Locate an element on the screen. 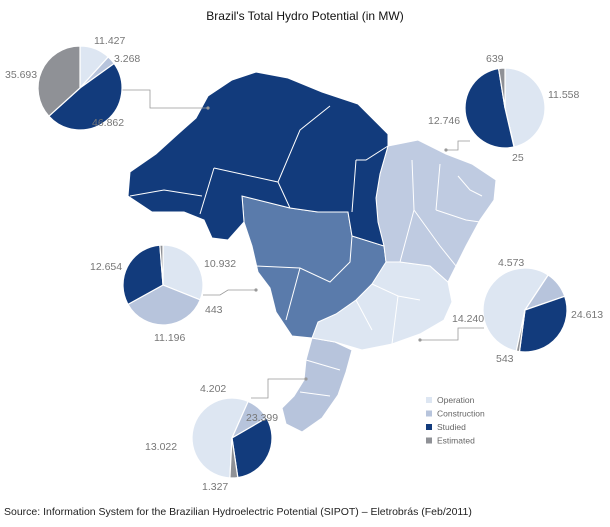 This screenshot has width=610, height=527. data-label-north-construction: 3.268 is located at coordinates (127, 59).